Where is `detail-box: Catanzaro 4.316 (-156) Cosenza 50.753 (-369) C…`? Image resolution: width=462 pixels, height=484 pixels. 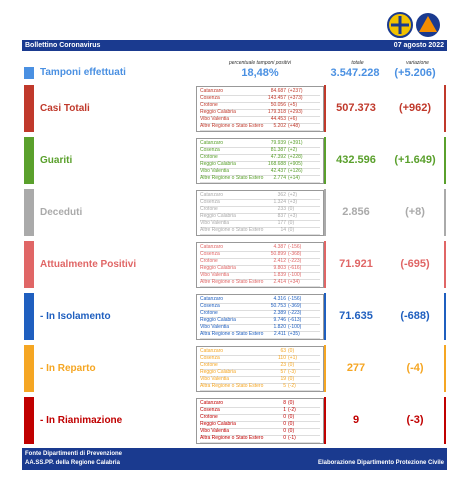
detail-box: Catanzaro 4.316 (-156) Cosenza 50.753 (-369) C… is located at coordinates (260, 317).